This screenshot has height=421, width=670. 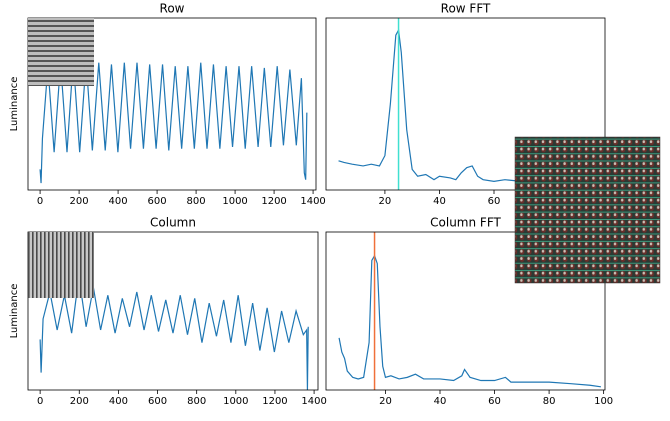 What do you see at coordinates (61, 52) in the screenshot?
I see `row-thumbnail` at bounding box center [61, 52].